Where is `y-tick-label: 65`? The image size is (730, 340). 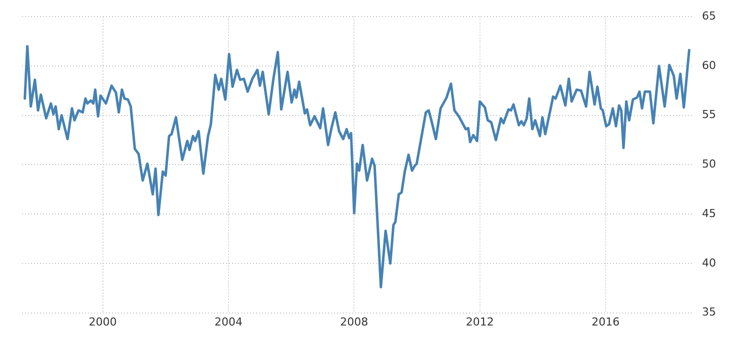
y-tick-label: 65 is located at coordinates (709, 15).